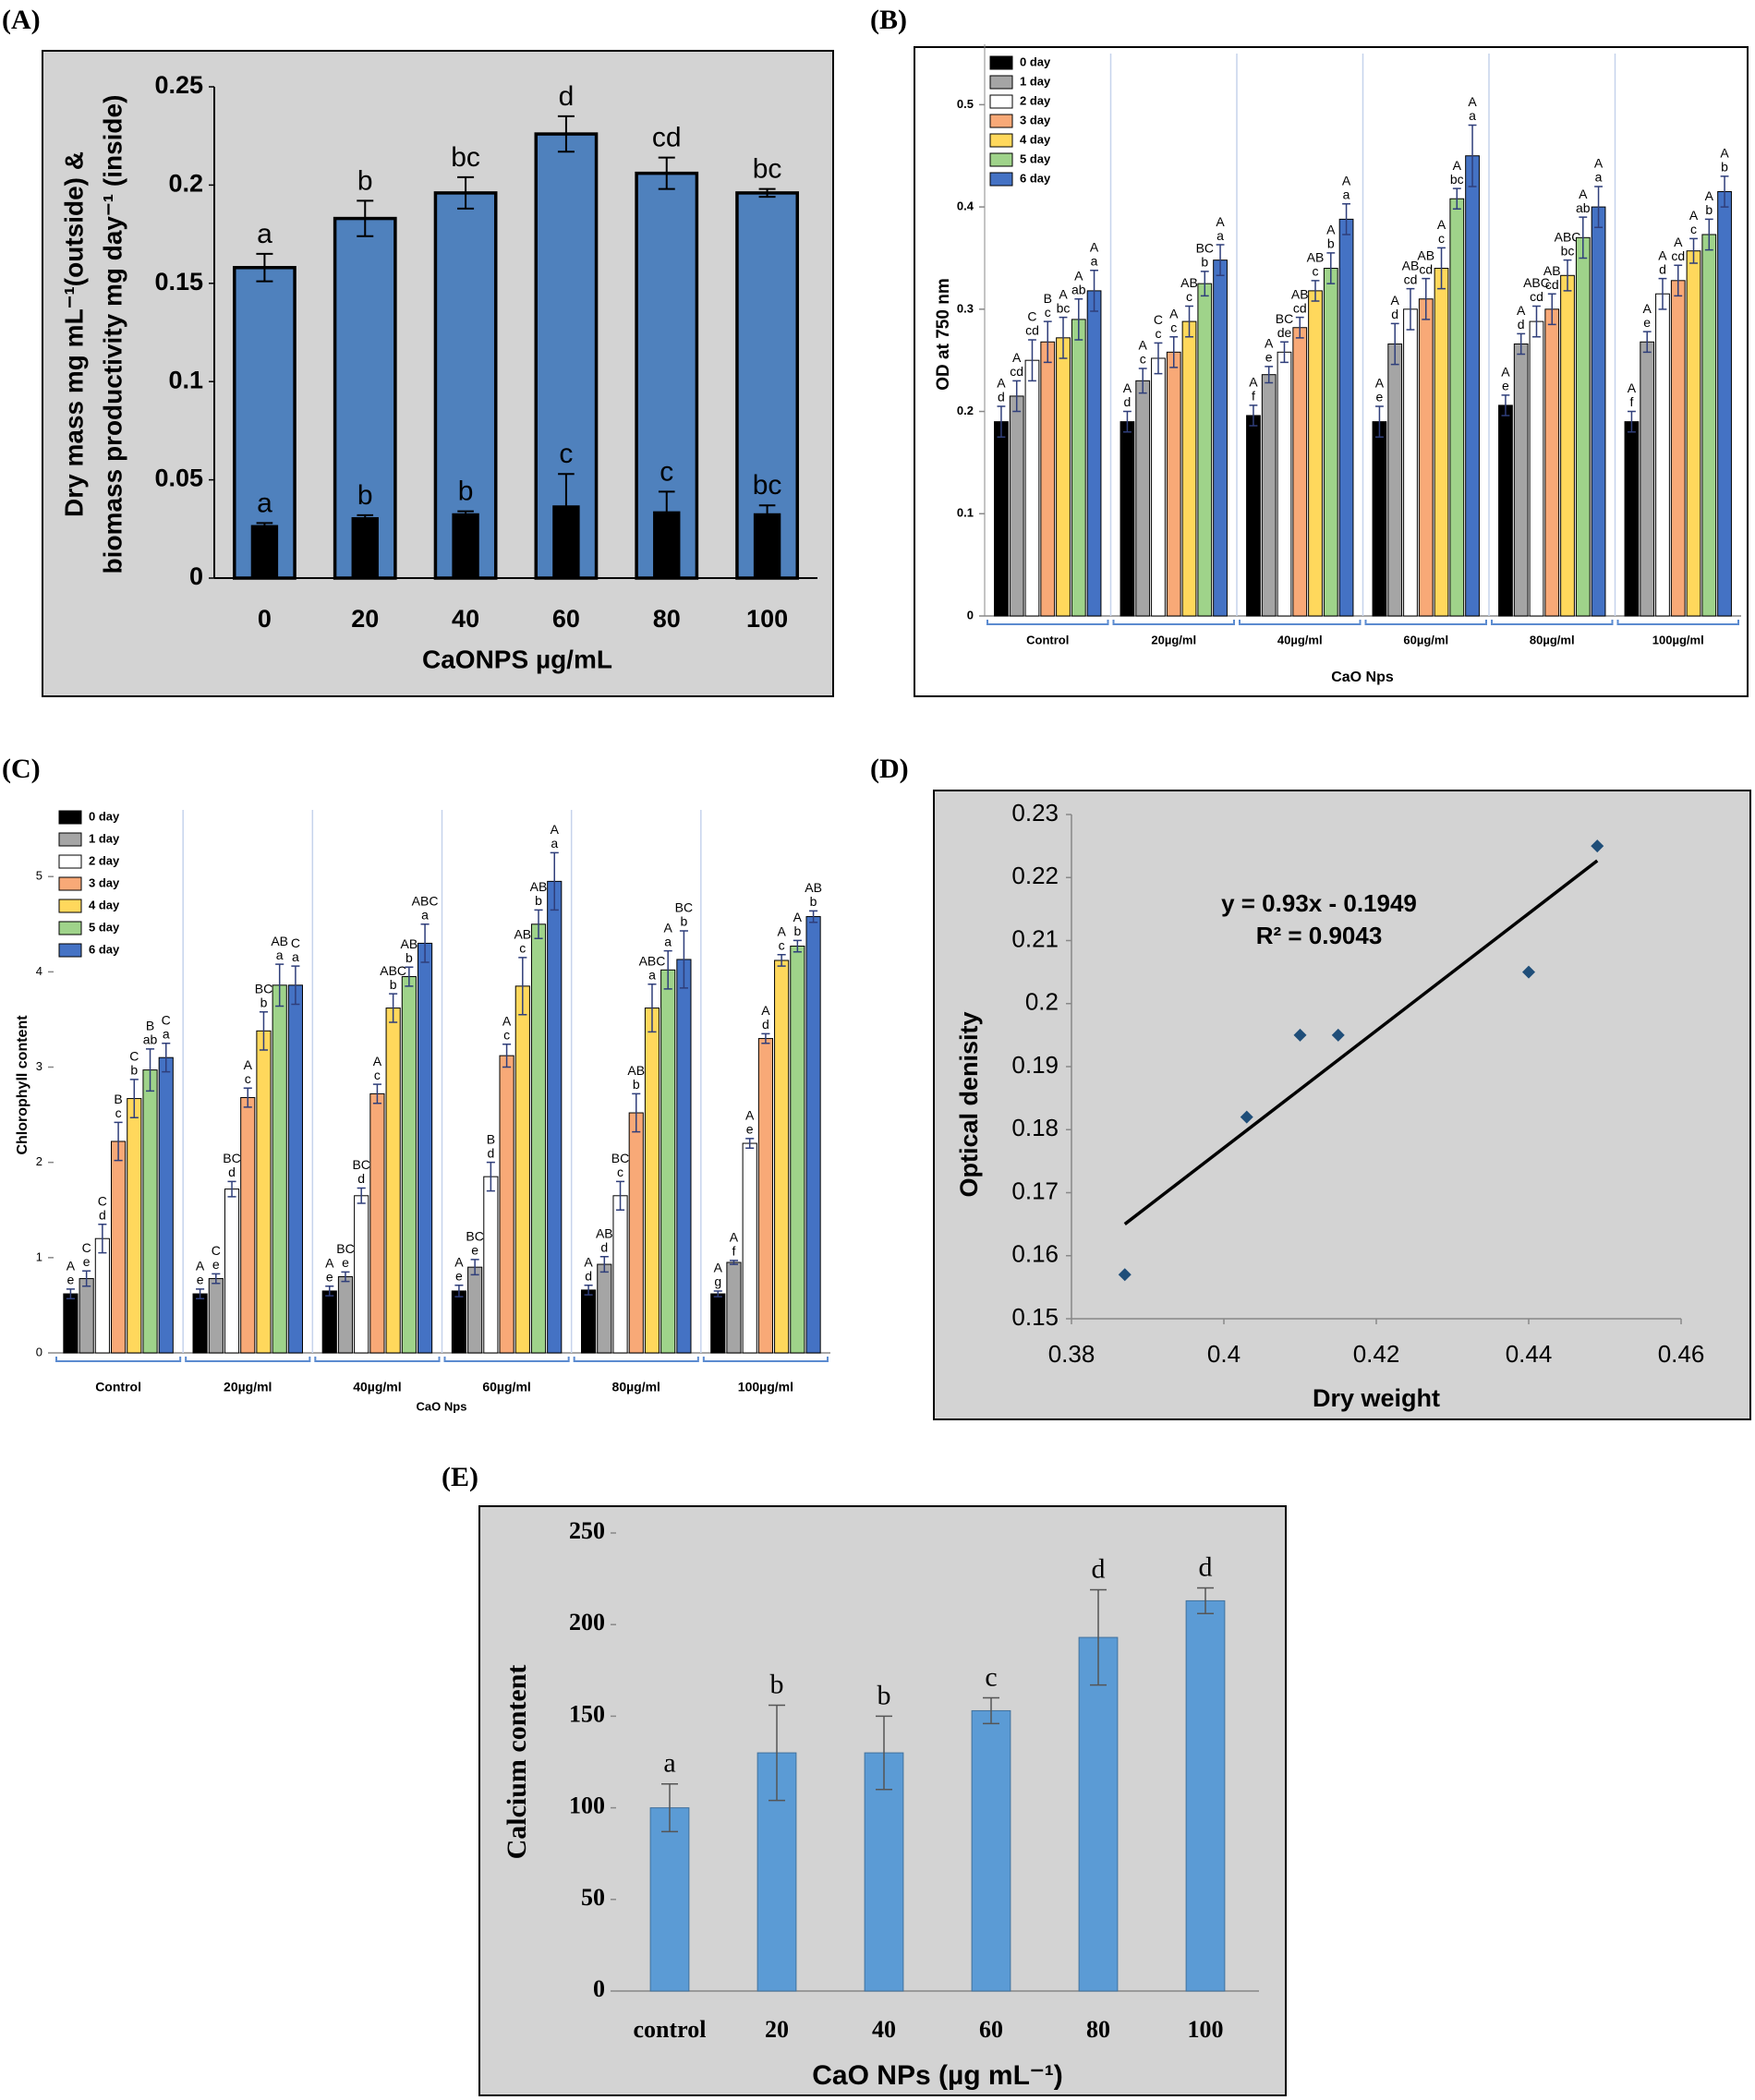 The height and width of the screenshot is (2100, 1755). What do you see at coordinates (1035, 813) in the screenshot?
I see `y-tick-label: 0.23` at bounding box center [1035, 813].